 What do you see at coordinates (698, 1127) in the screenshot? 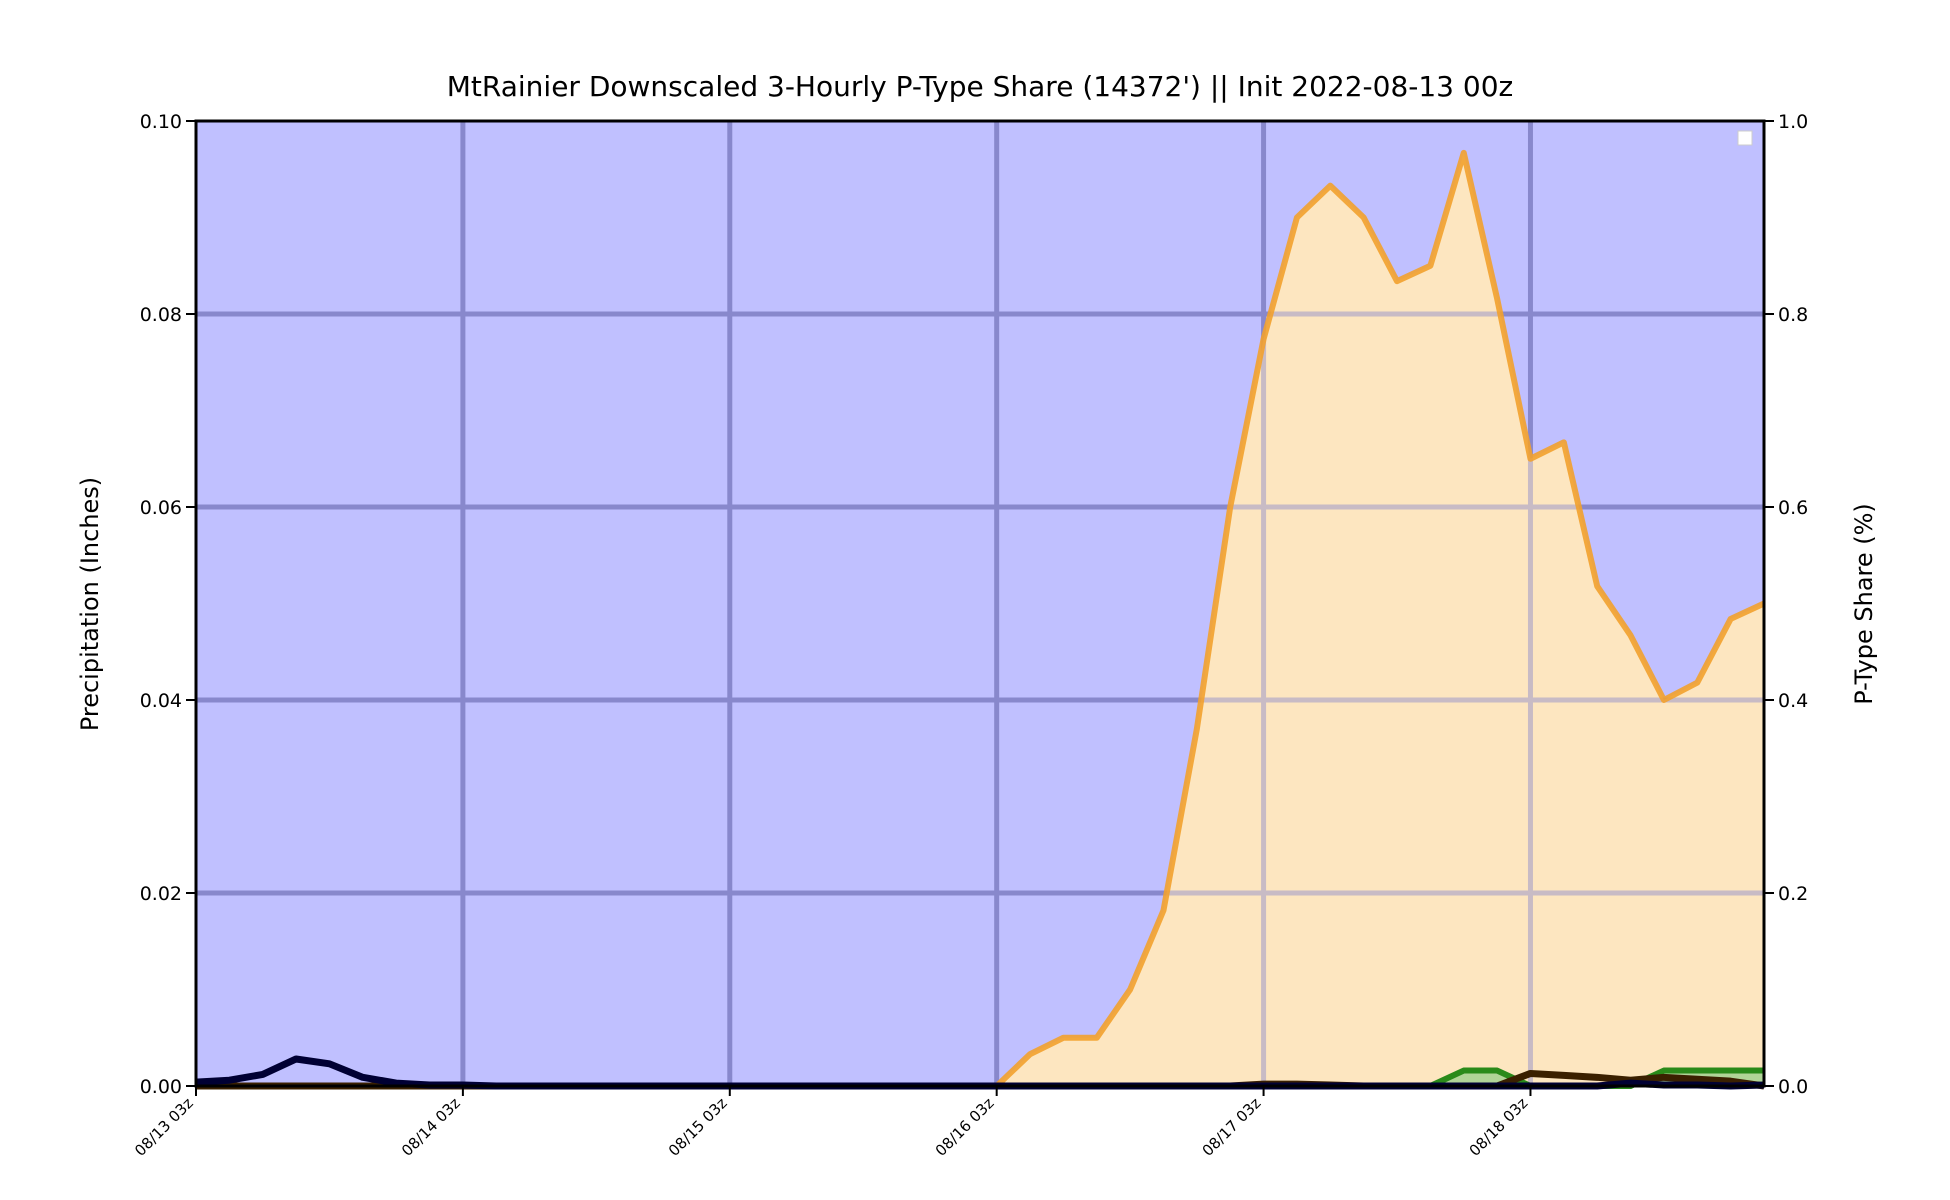
I see `x-tick-label: 08/15 03z` at bounding box center [698, 1127].